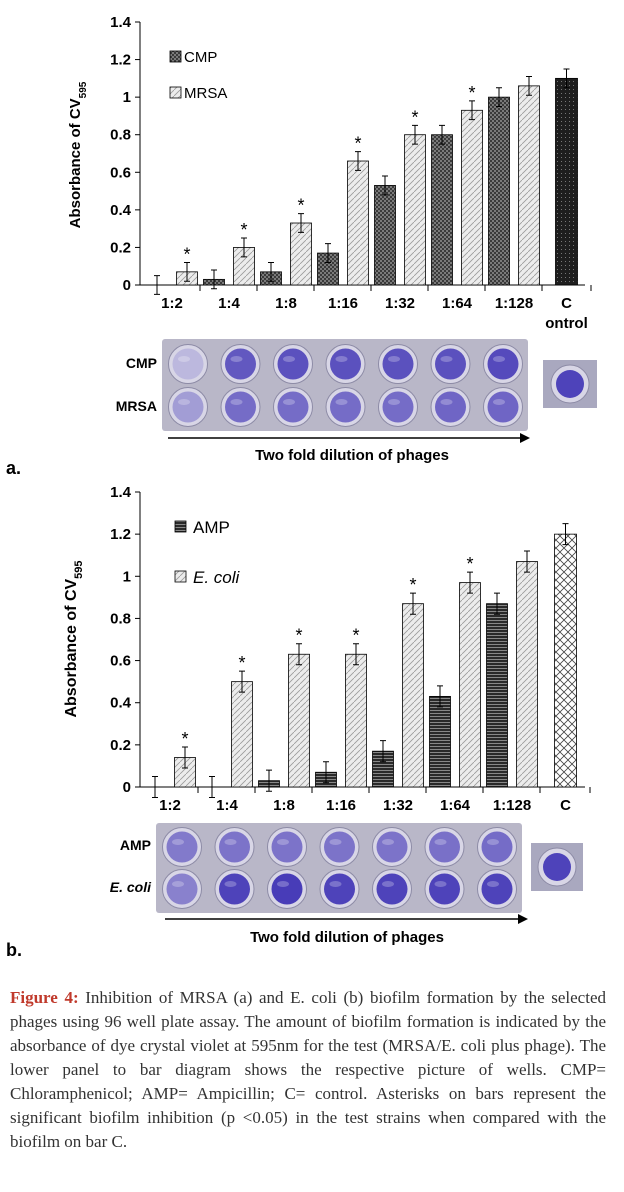  I want to click on well-plate-a: CMP MRSA Two fold dilution of phages a., so click(301, 408).